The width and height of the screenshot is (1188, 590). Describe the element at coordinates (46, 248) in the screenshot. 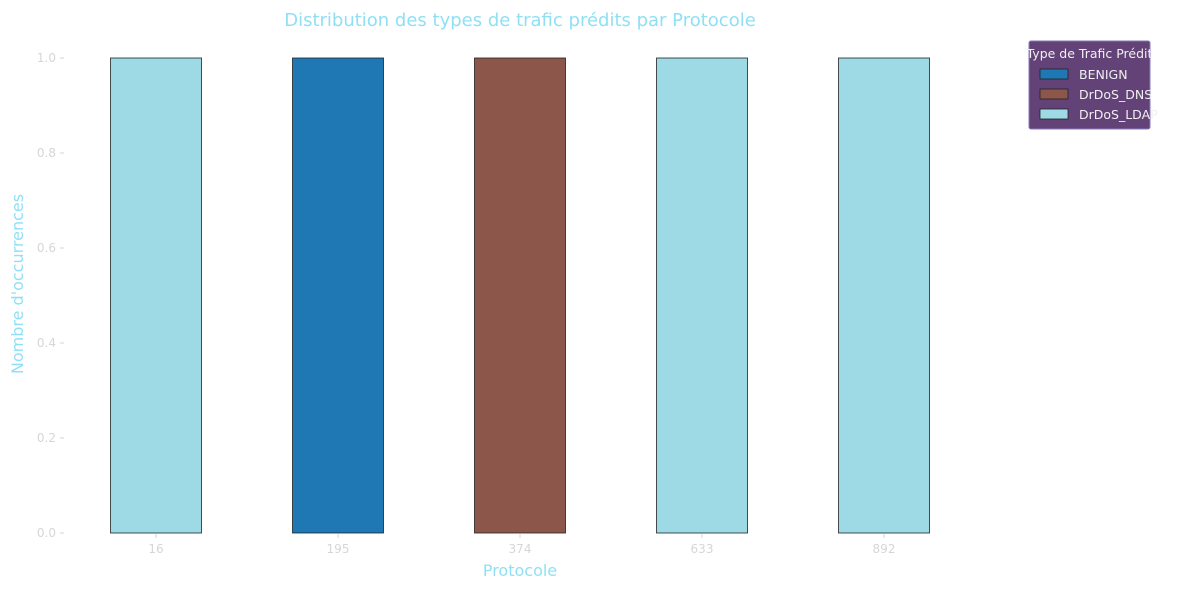

I see `y-tick-label: 0.6` at that location.